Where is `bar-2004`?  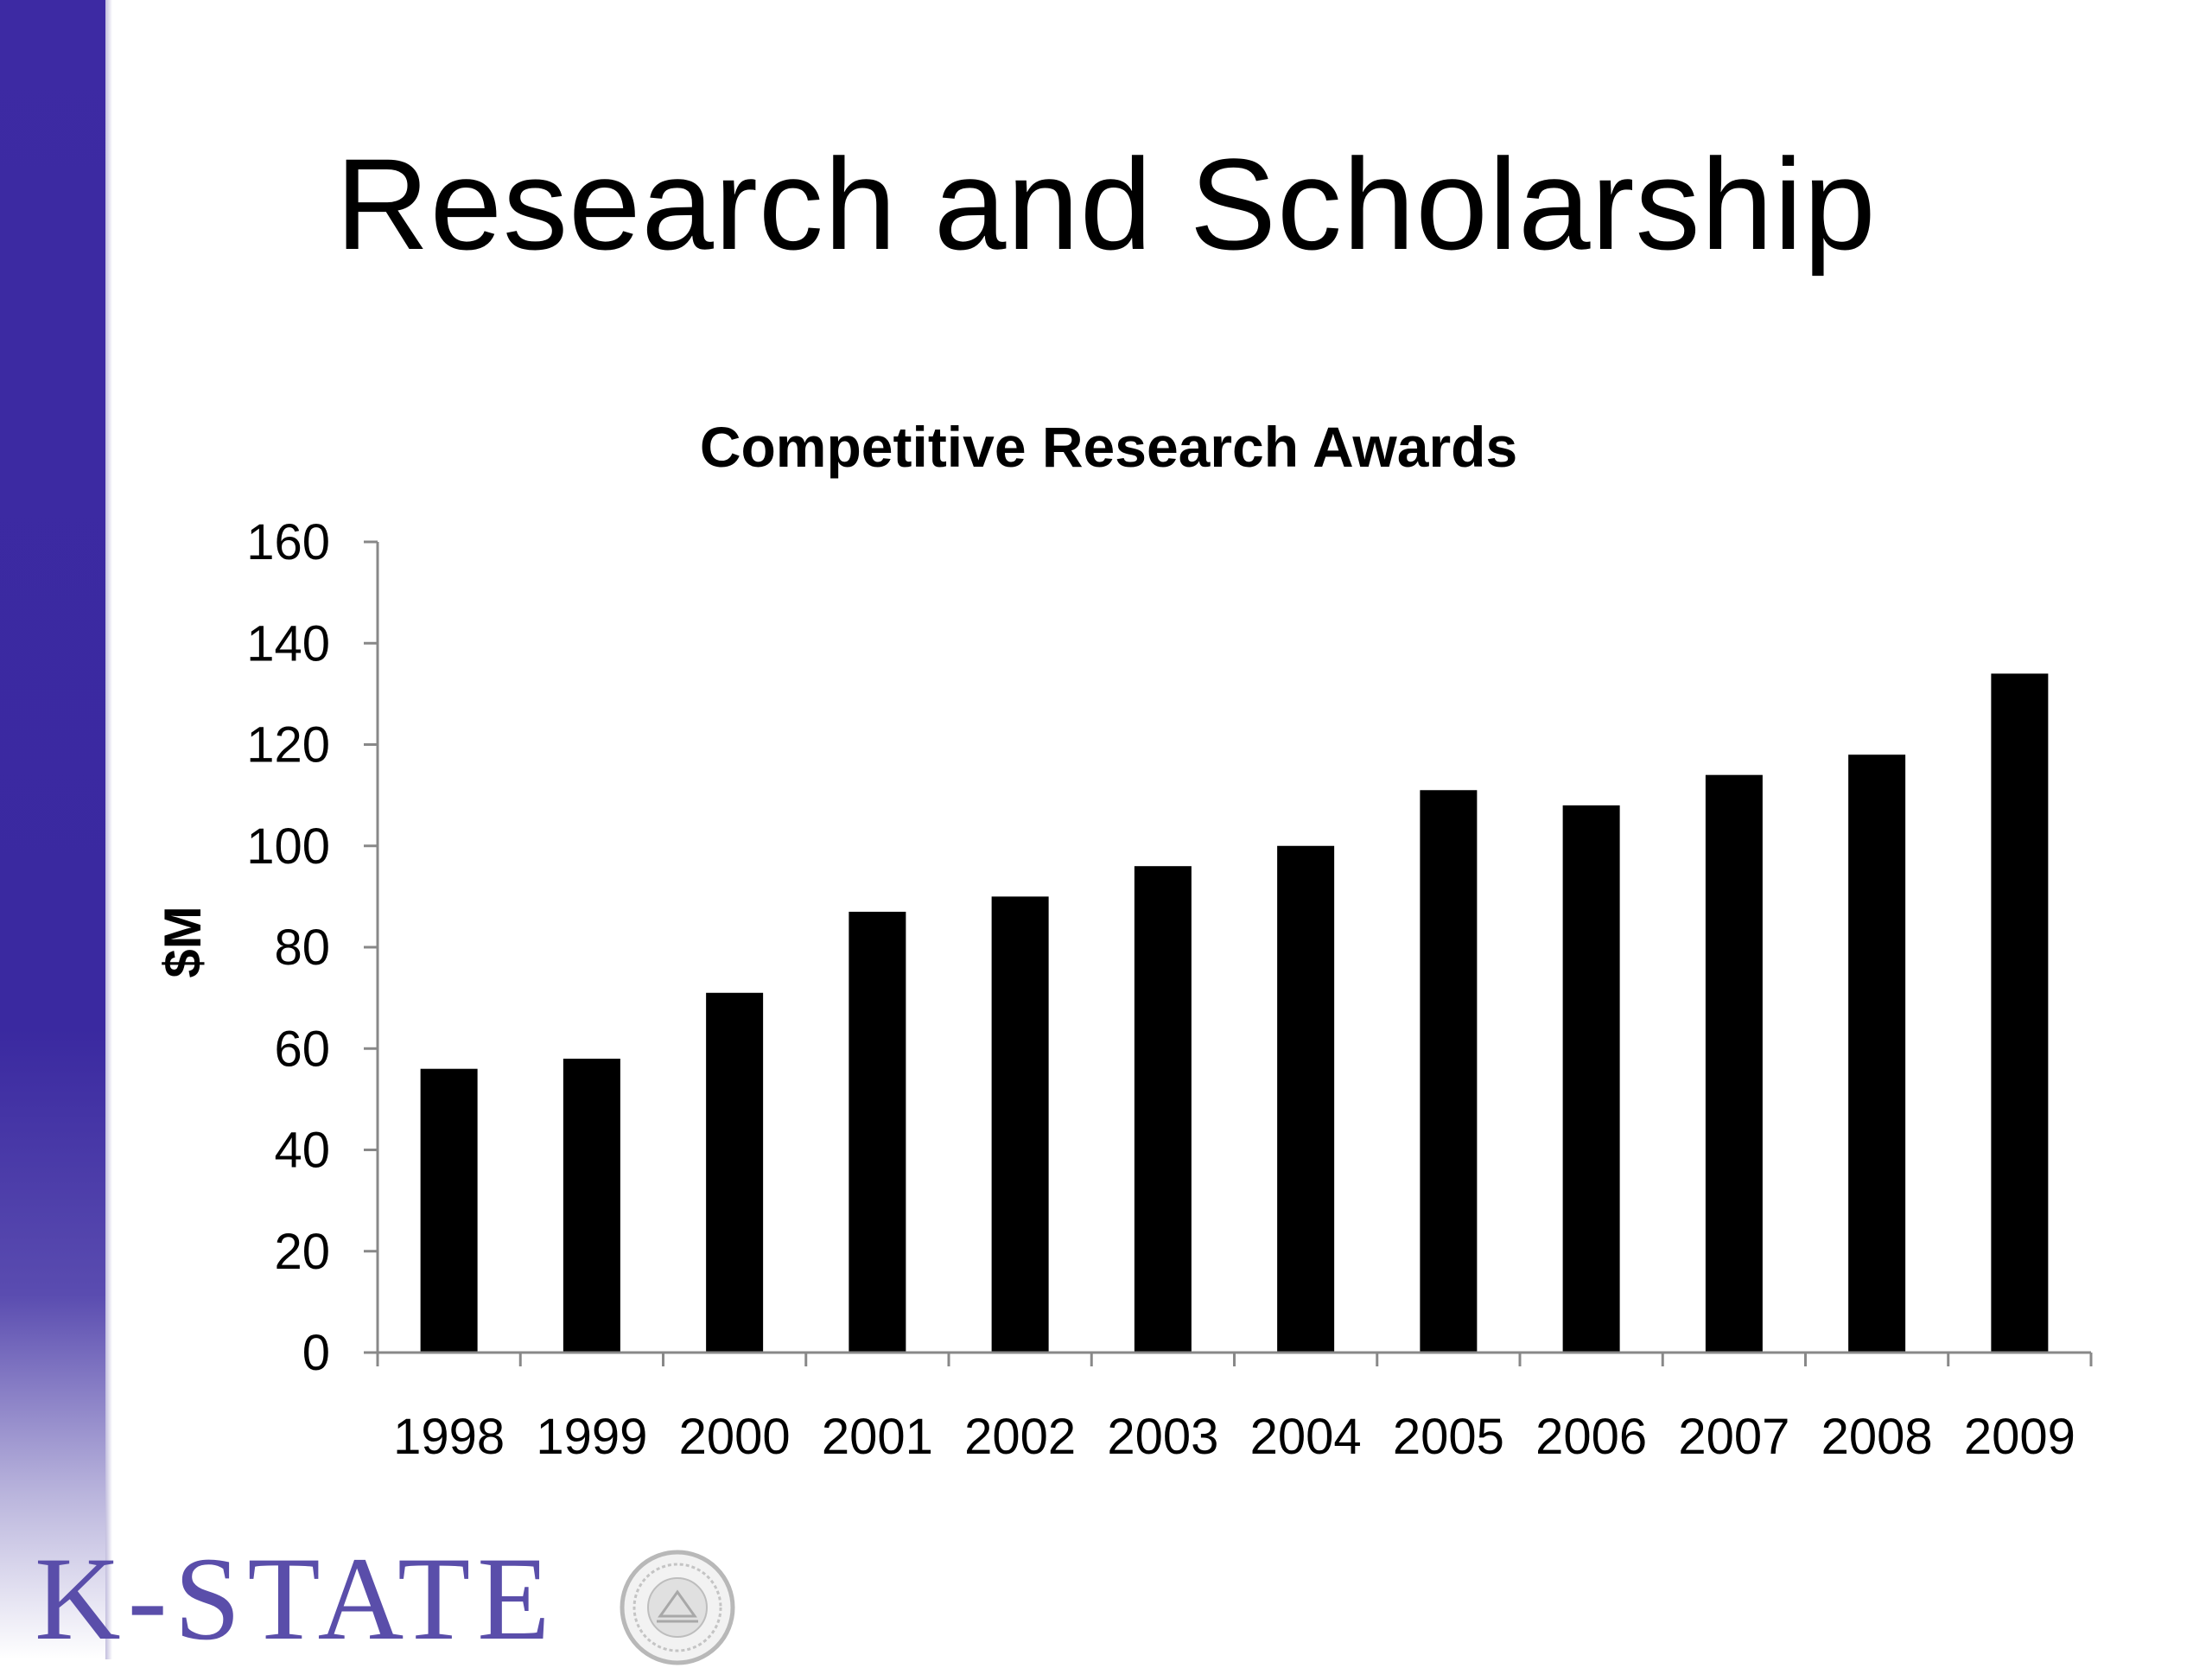
bar-2004 is located at coordinates (1306, 1099).